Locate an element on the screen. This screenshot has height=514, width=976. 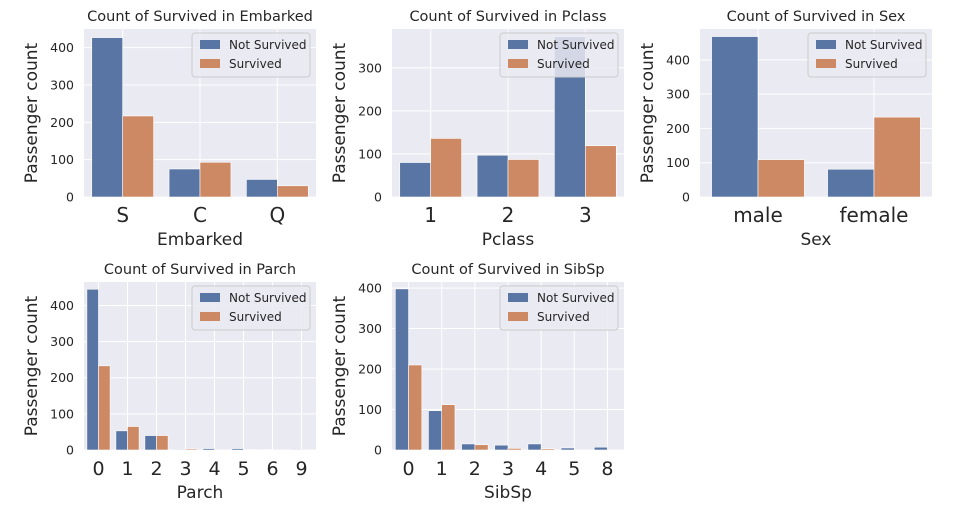
x-tick-label: 5 is located at coordinates (243, 469).